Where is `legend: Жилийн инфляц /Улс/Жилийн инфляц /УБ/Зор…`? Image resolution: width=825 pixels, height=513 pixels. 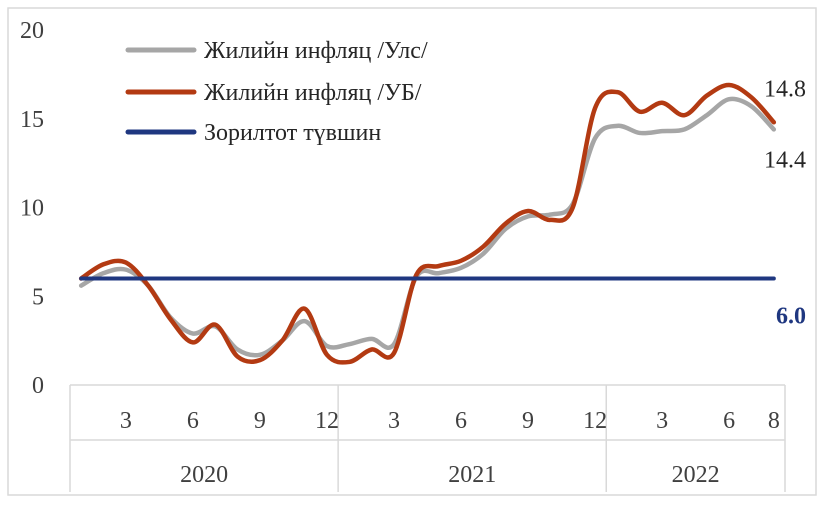
legend: Жилийн инфляц /Улс/Жилийн инфляц /УБ/Зор… is located at coordinates (276, 92).